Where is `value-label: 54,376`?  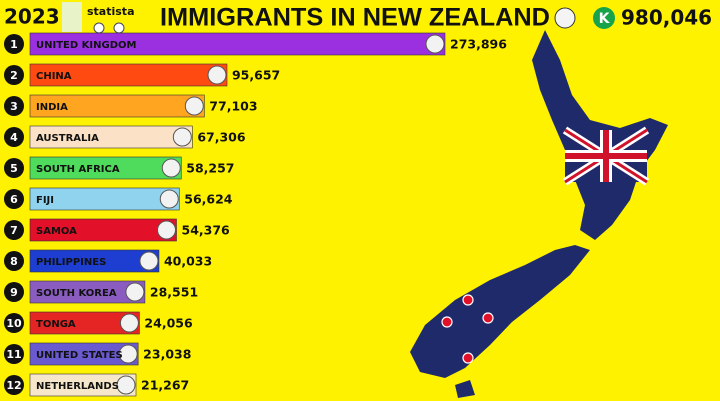
value-label: 54,376 is located at coordinates (206, 230).